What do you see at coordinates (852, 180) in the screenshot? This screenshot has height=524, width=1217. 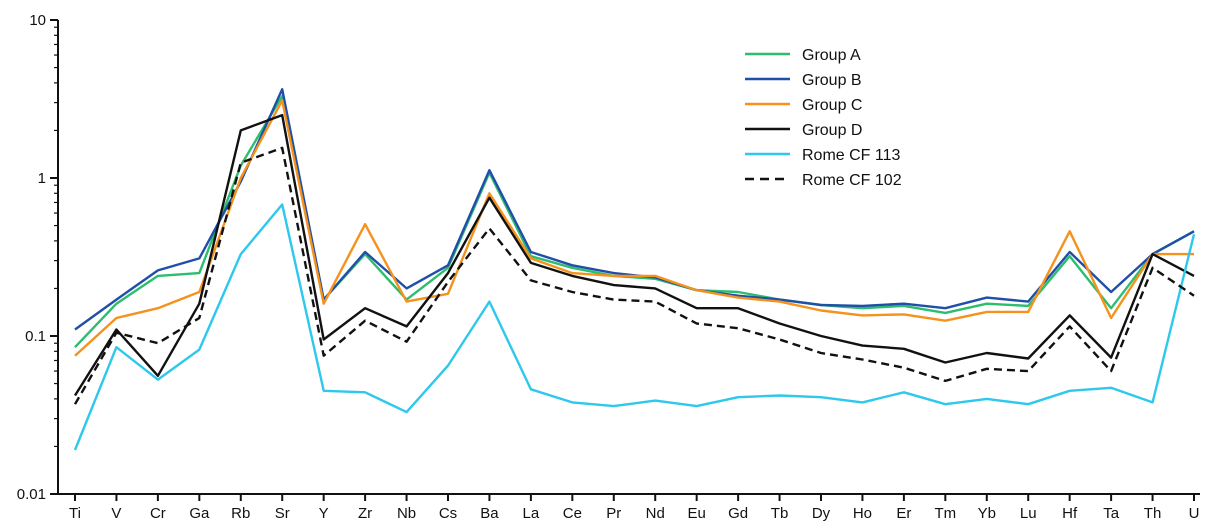 I see `legend-label: Rome CF 102` at bounding box center [852, 180].